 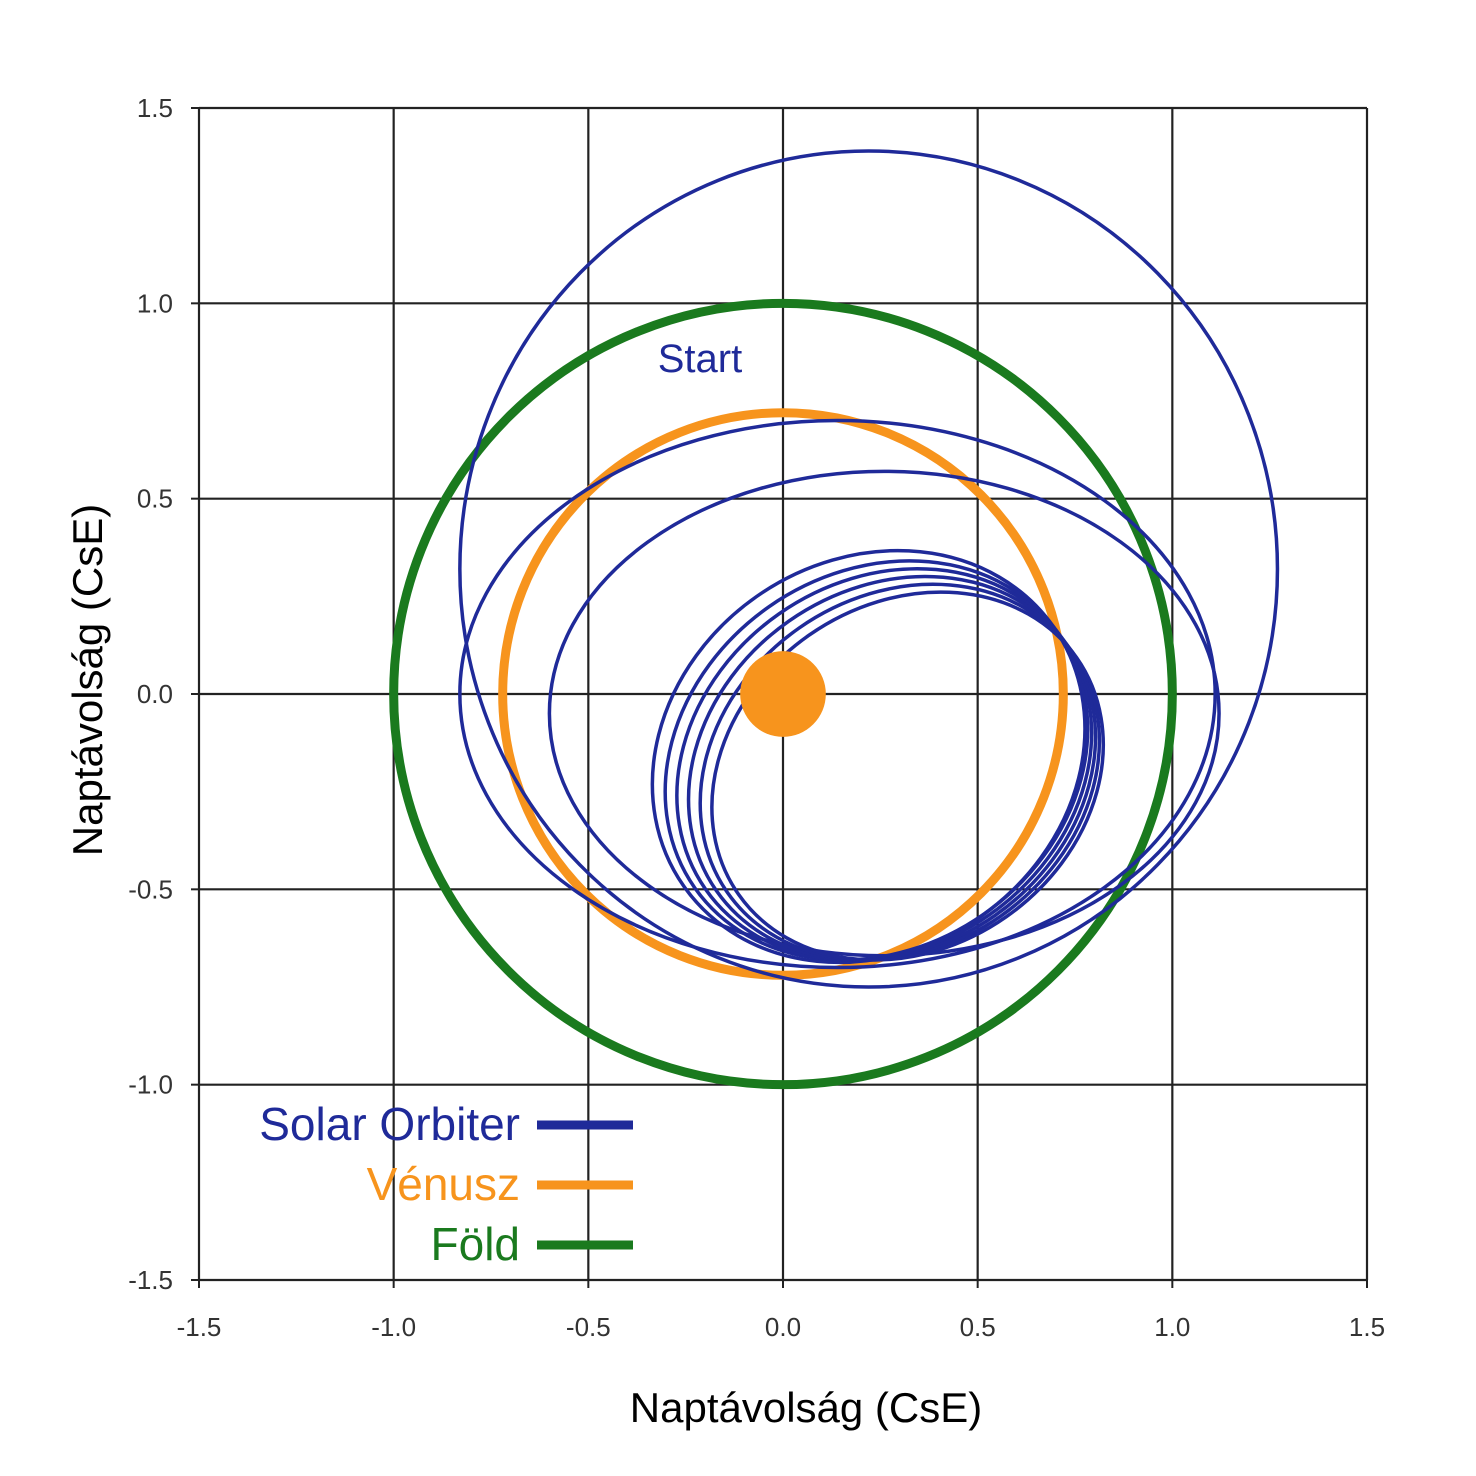 What do you see at coordinates (588, 1327) in the screenshot?
I see `x-tick-label: -0.5` at bounding box center [588, 1327].